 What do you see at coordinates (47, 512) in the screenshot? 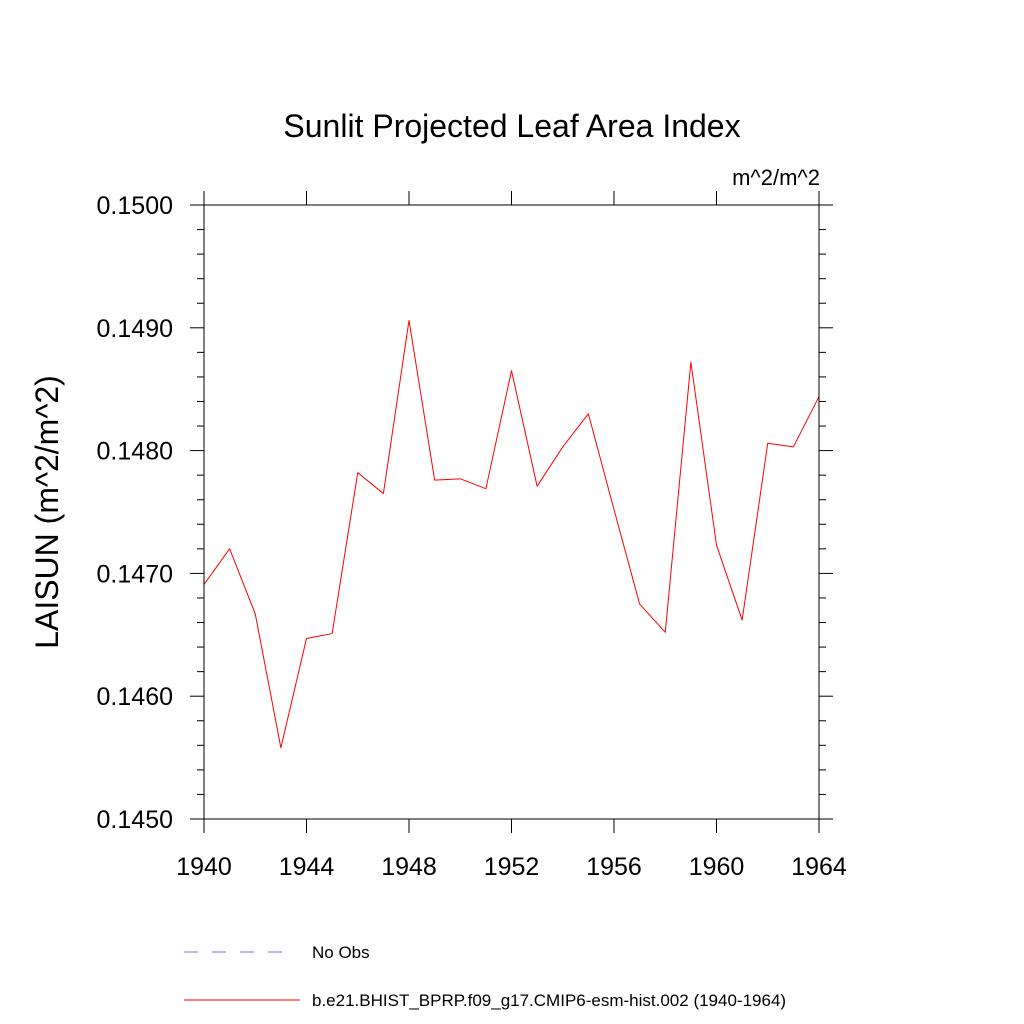
I see `y-axis-label: LAISUN (m^2/m^2)` at bounding box center [47, 512].